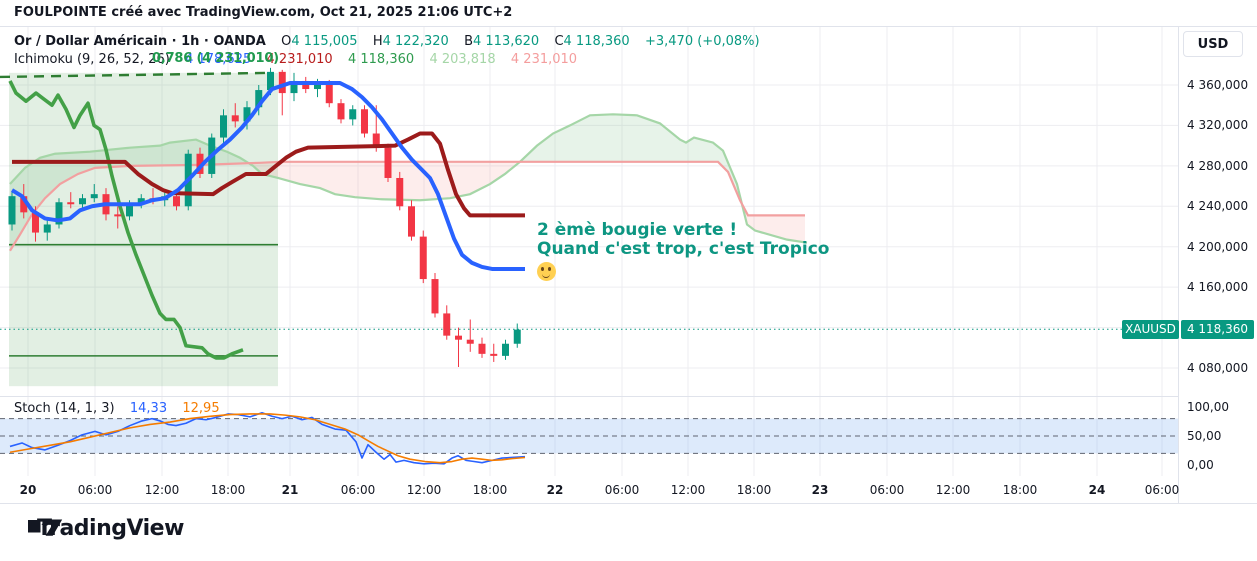 Image resolution: width=1257 pixels, height=561 pixels. What do you see at coordinates (462, 59) in the screenshot?
I see `senkou-a-value: 4 203,818` at bounding box center [462, 59].